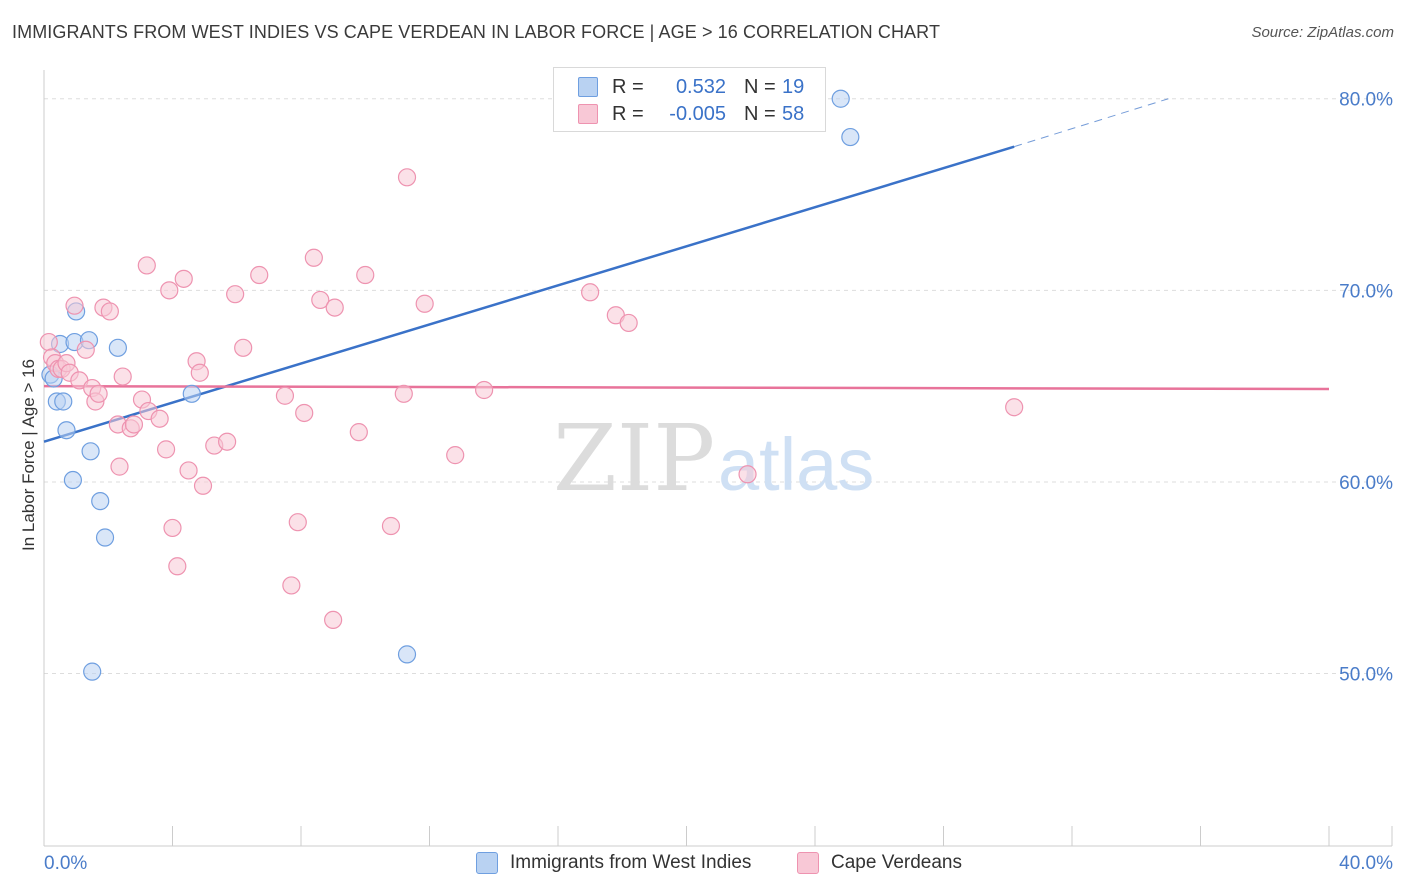 Image resolution: width=1406 pixels, height=892 pixels. What do you see at coordinates (588, 114) in the screenshot?
I see `legend-swatch-cape-verdeans` at bounding box center [588, 114].